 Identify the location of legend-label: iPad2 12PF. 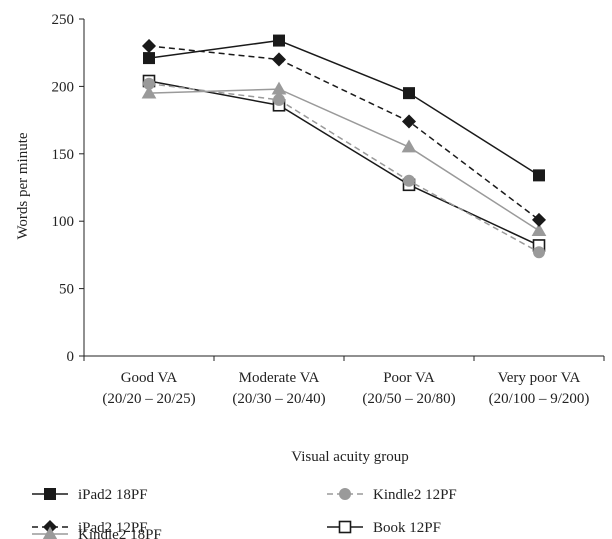
(113, 528).